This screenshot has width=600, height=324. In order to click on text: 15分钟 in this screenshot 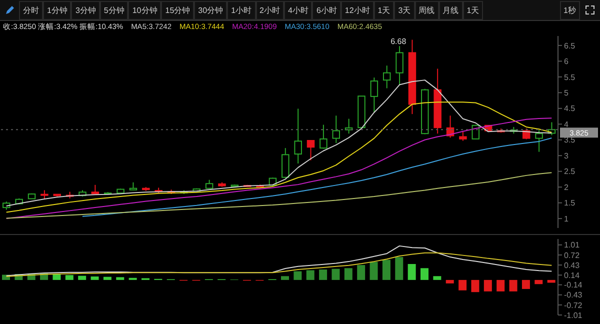, I will do `click(177, 10)`.